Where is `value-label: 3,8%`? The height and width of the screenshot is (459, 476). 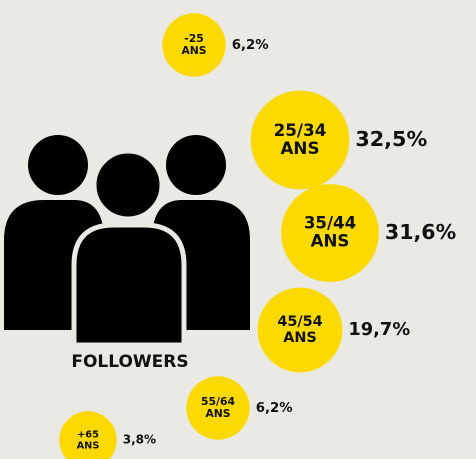
value-label: 3,8% is located at coordinates (139, 440).